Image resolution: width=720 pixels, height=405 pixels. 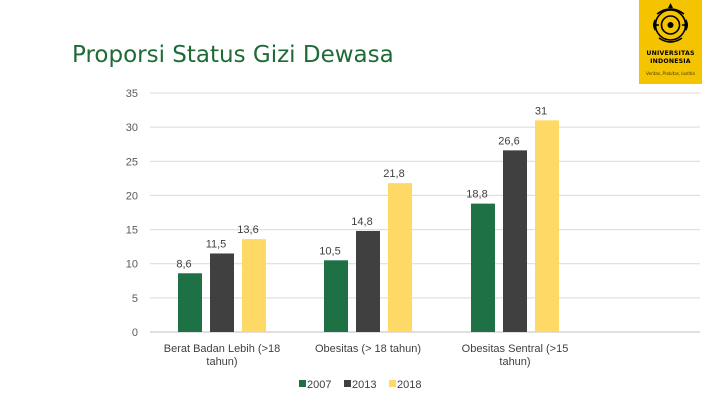 I want to click on y-tick-label: 0, so click(x=135, y=333).